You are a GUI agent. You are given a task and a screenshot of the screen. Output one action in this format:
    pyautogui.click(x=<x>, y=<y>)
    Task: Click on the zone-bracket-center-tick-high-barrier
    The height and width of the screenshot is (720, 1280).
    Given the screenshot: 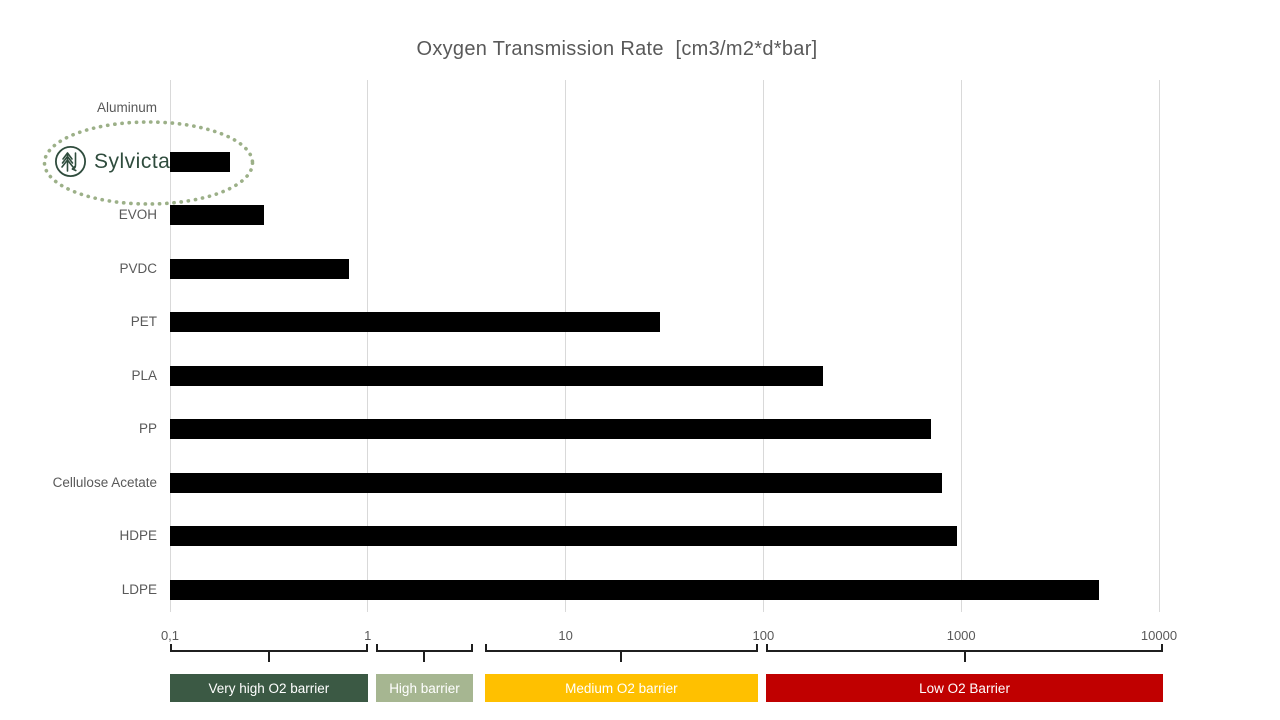 What is the action you would take?
    pyautogui.click(x=424, y=656)
    